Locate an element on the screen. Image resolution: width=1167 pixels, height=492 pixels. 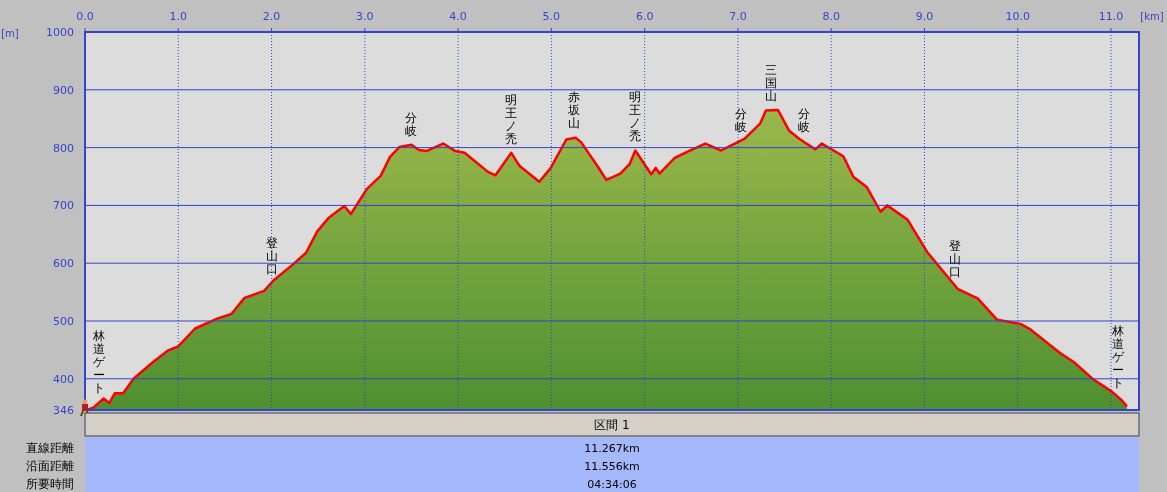
table-header-cell: 区間 1 is located at coordinates (612, 424).